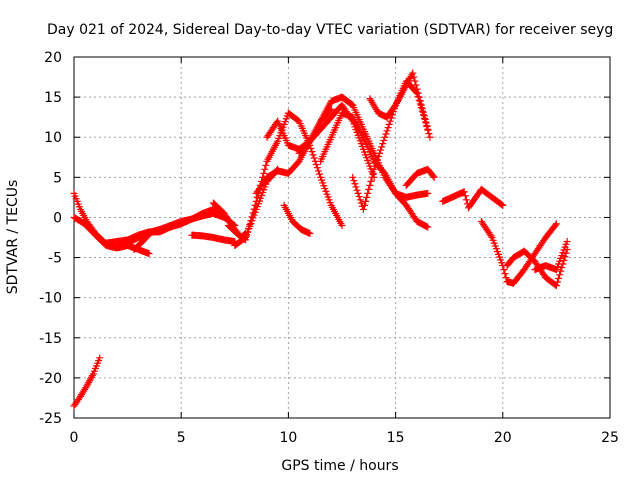  I want to click on series-arc-a, so click(87, 382).